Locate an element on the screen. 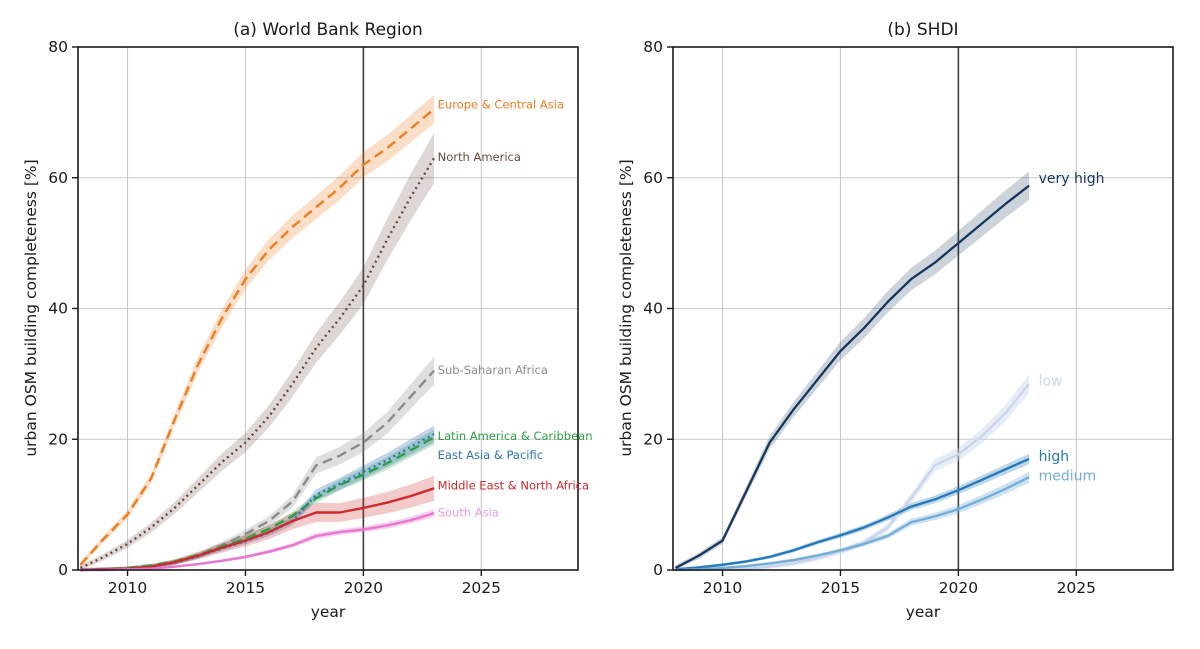 This screenshot has width=1200, height=649. series-band-low is located at coordinates (852, 472).